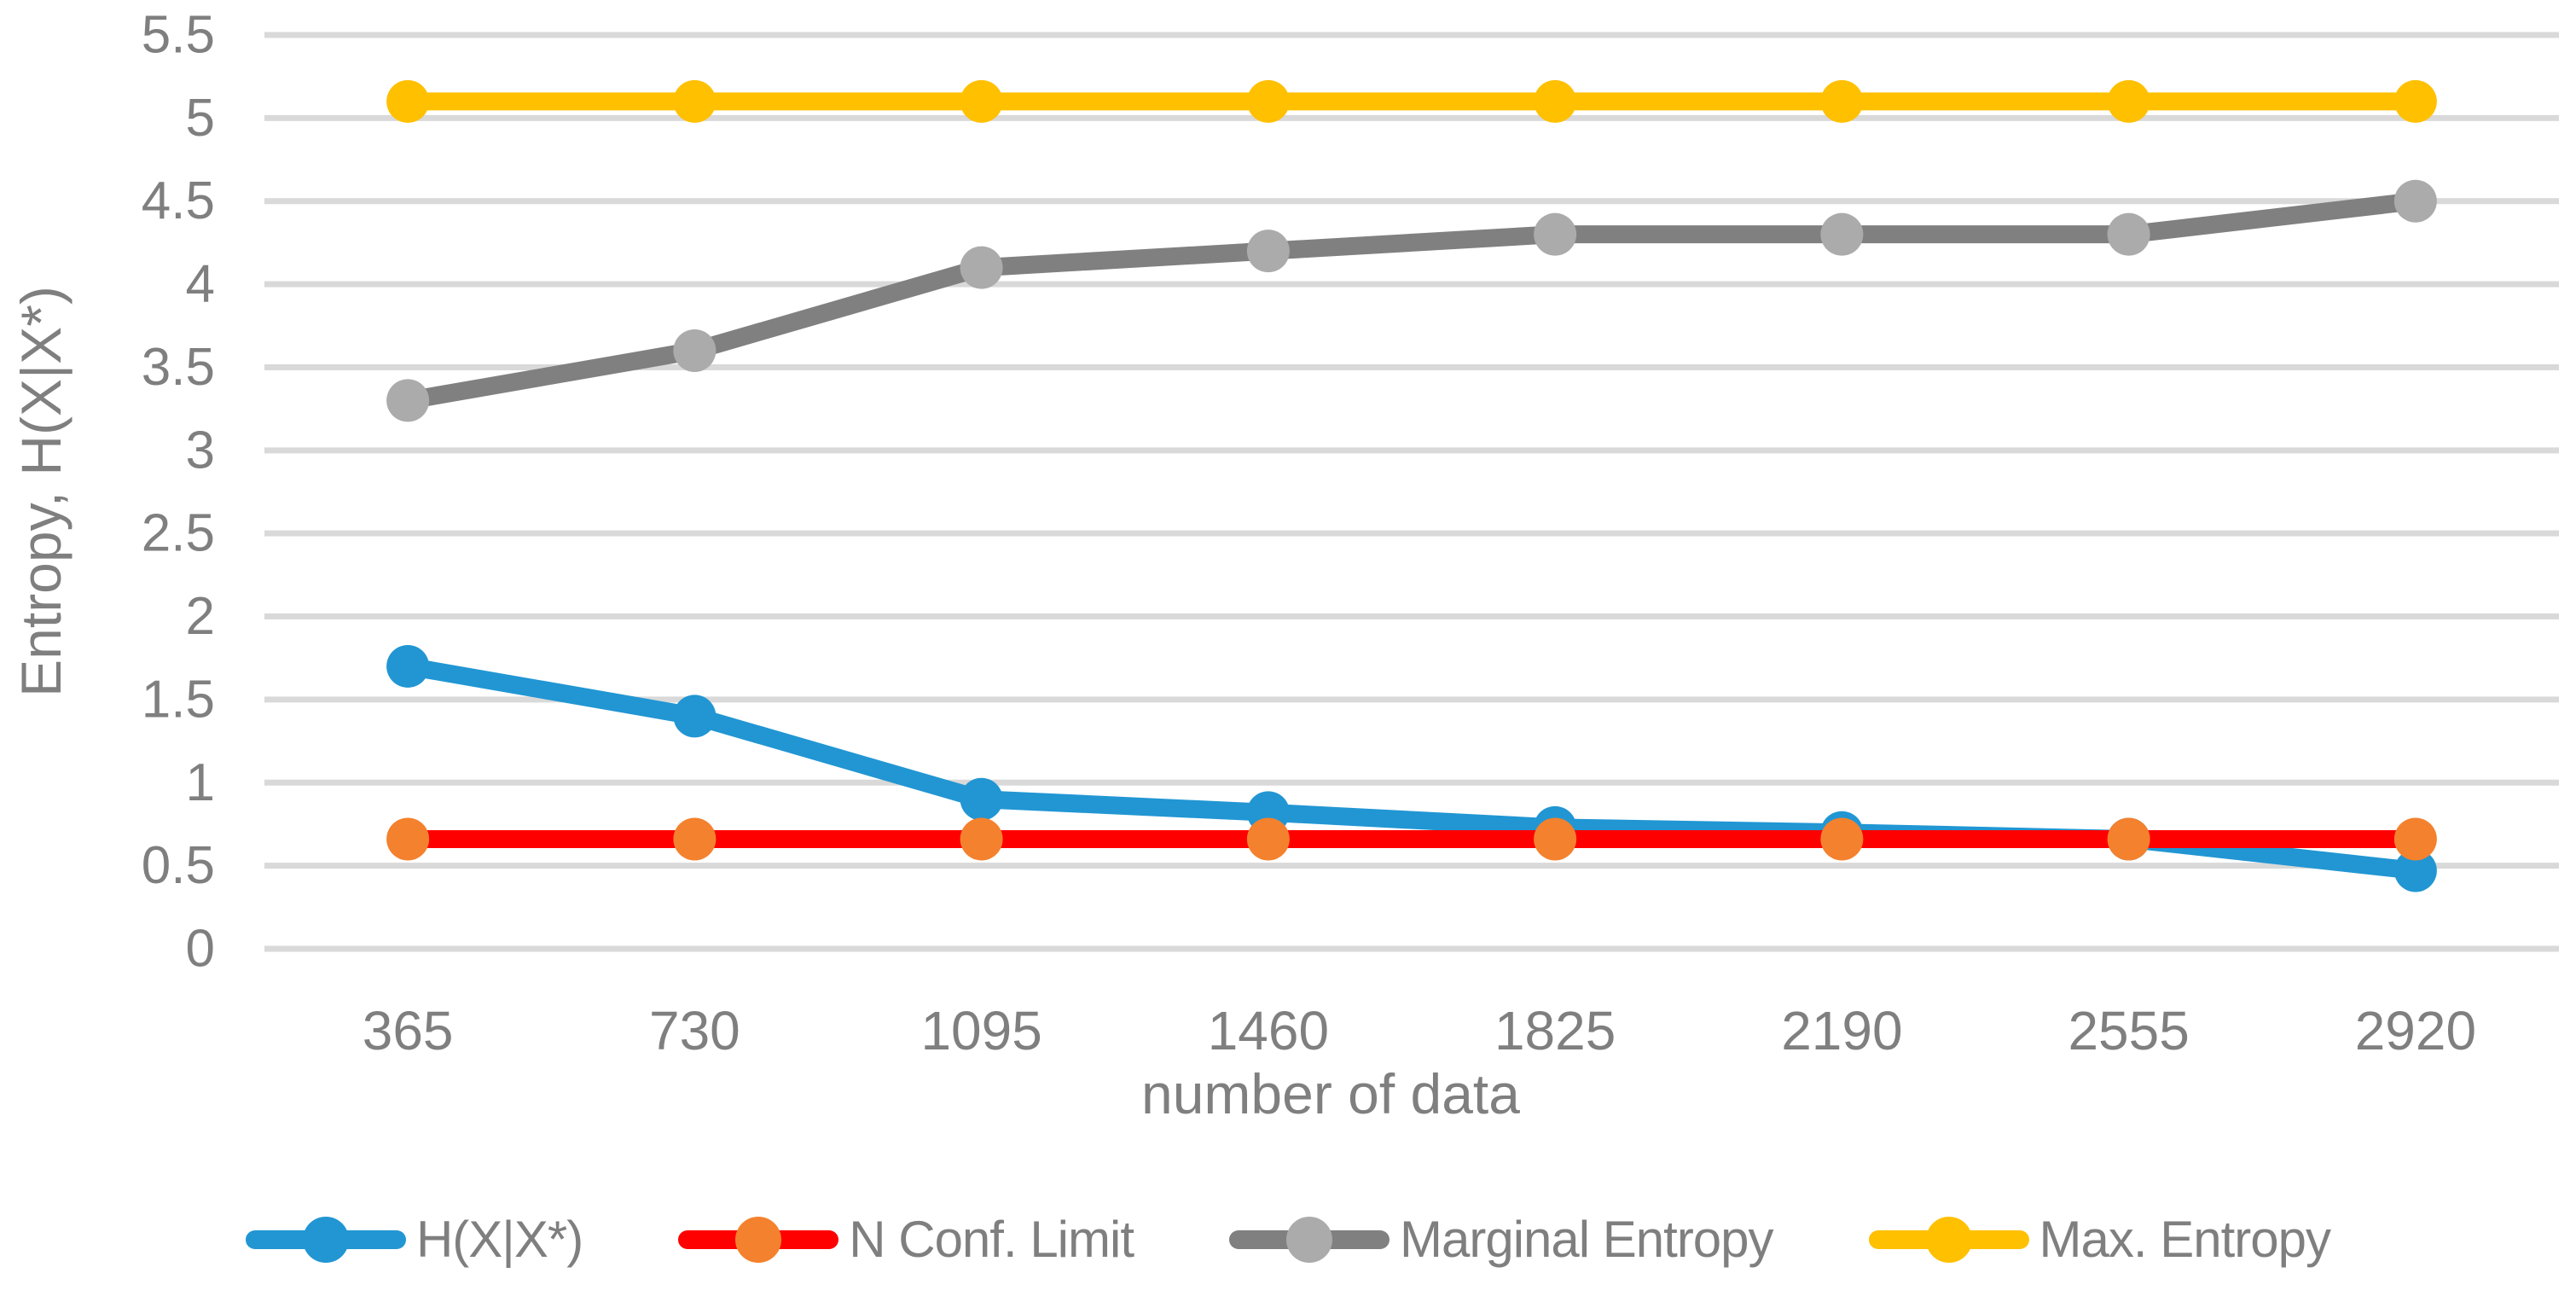 The height and width of the screenshot is (1302, 2576). Describe the element at coordinates (2415, 1030) in the screenshot. I see `x-tick-label: 2920` at that location.